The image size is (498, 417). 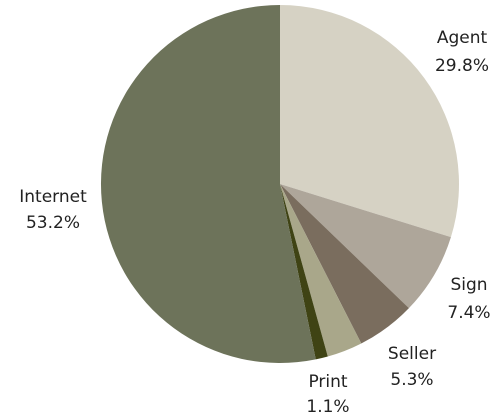 What do you see at coordinates (468, 313) in the screenshot?
I see `slice-value-sign: 7.4%` at bounding box center [468, 313].